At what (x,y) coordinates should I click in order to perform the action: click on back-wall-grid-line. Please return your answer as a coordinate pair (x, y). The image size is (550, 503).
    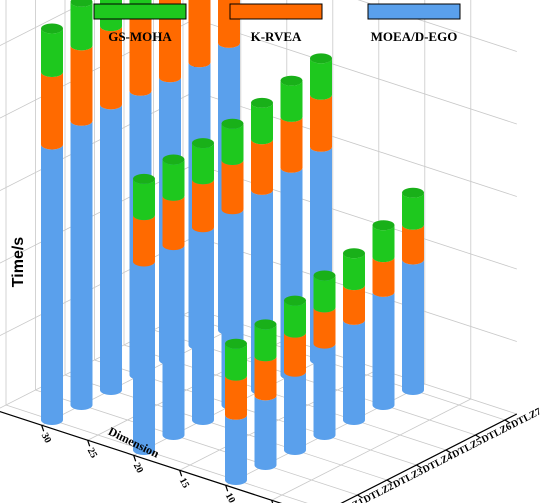
    Looking at the image, I should click on (45, 23).